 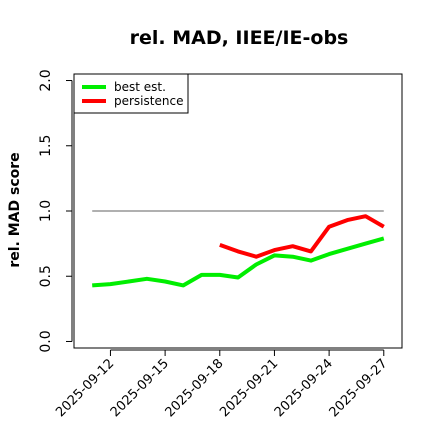 I want to click on series-line-best-est-, so click(x=238, y=262).